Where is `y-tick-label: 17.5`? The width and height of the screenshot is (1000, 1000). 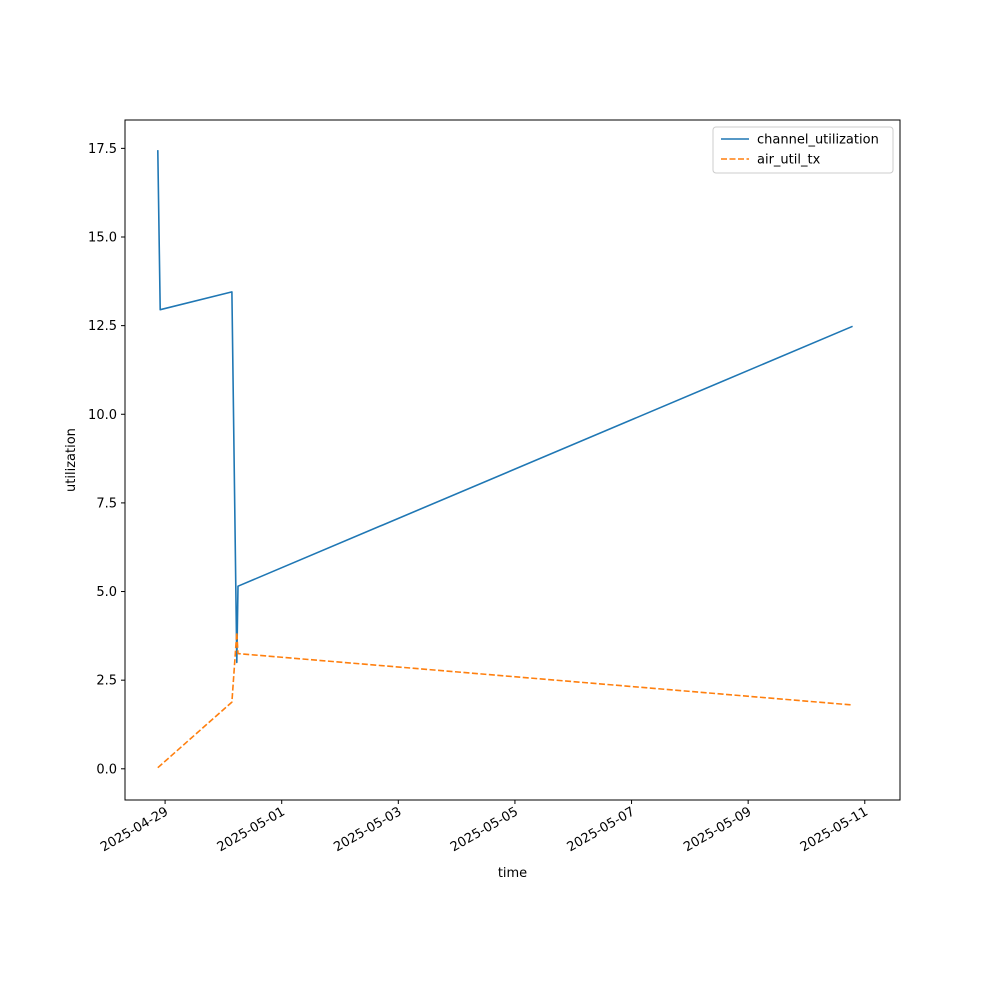 y-tick-label: 17.5 is located at coordinates (102, 149).